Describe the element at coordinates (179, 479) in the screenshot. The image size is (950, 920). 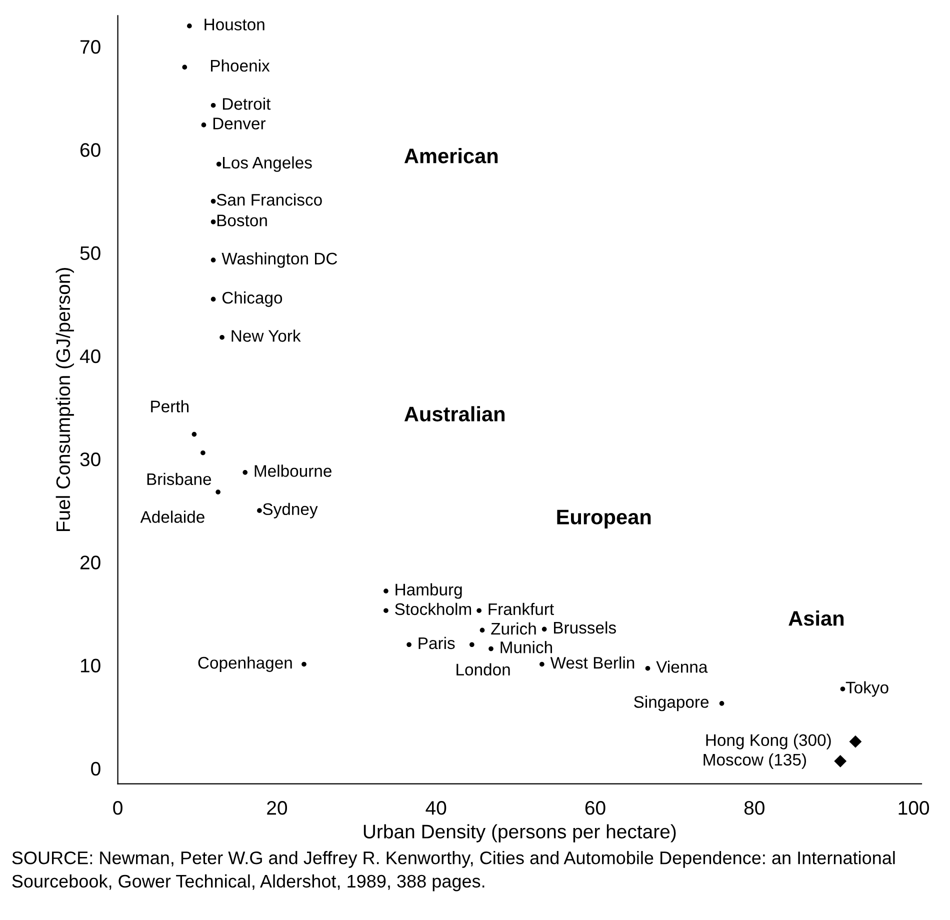
I see `annotation: Brisbane` at that location.